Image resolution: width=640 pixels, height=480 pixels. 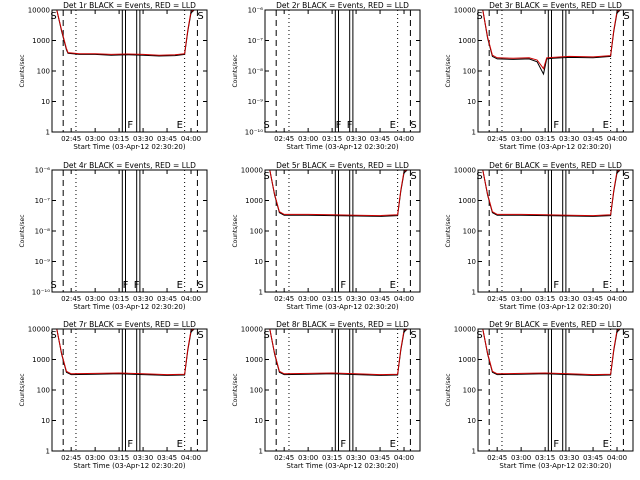 What do you see at coordinates (256, 72) in the screenshot?
I see `y-tick-label: 10⁻⁸` at bounding box center [256, 72].